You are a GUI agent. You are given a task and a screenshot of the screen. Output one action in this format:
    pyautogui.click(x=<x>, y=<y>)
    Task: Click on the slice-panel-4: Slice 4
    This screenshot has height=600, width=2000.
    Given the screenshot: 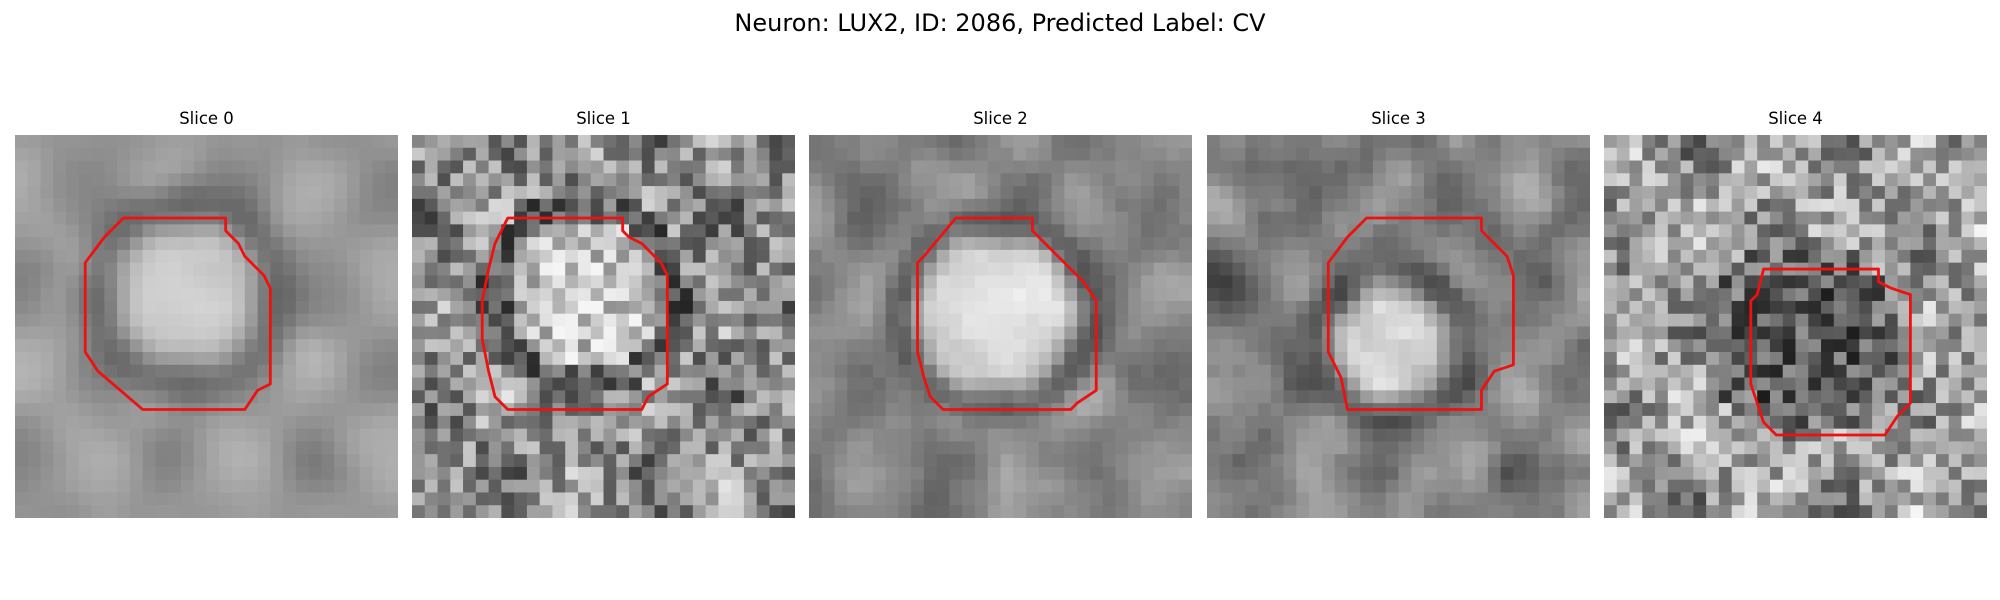 What is the action you would take?
    pyautogui.click(x=1795, y=313)
    